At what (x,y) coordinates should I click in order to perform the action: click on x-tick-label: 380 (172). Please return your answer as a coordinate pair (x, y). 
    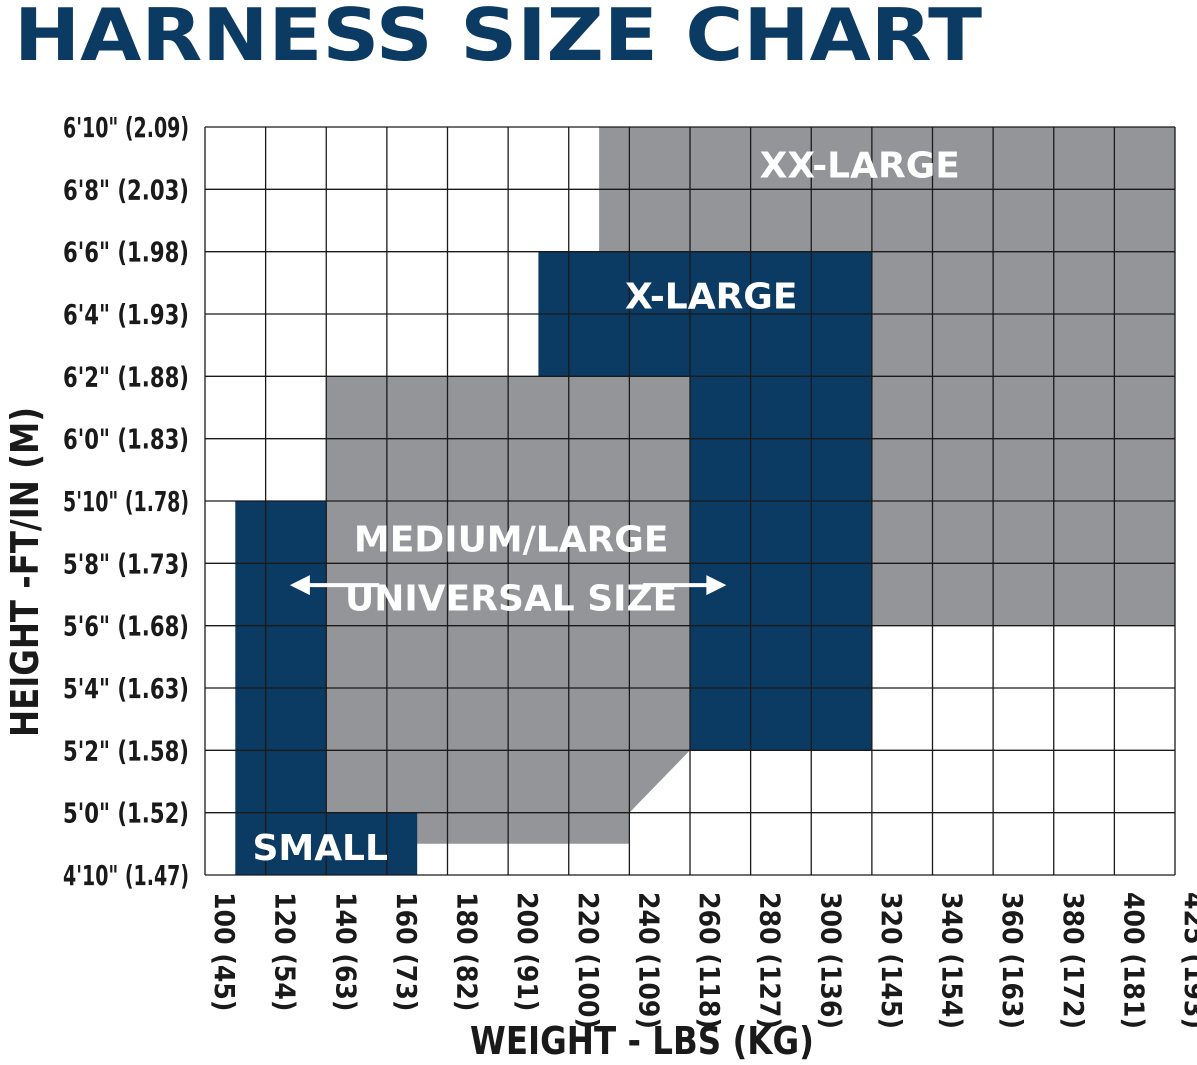
    Looking at the image, I should click on (1073, 960).